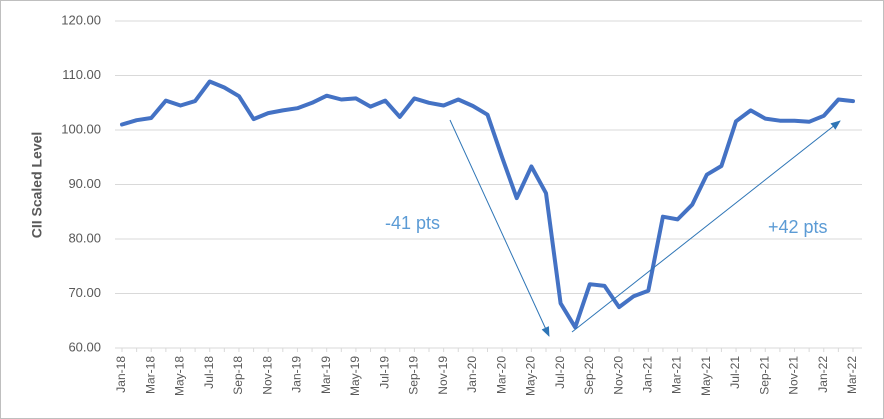  What do you see at coordinates (414, 375) in the screenshot?
I see `x-tick-label: Sep-19` at bounding box center [414, 375].